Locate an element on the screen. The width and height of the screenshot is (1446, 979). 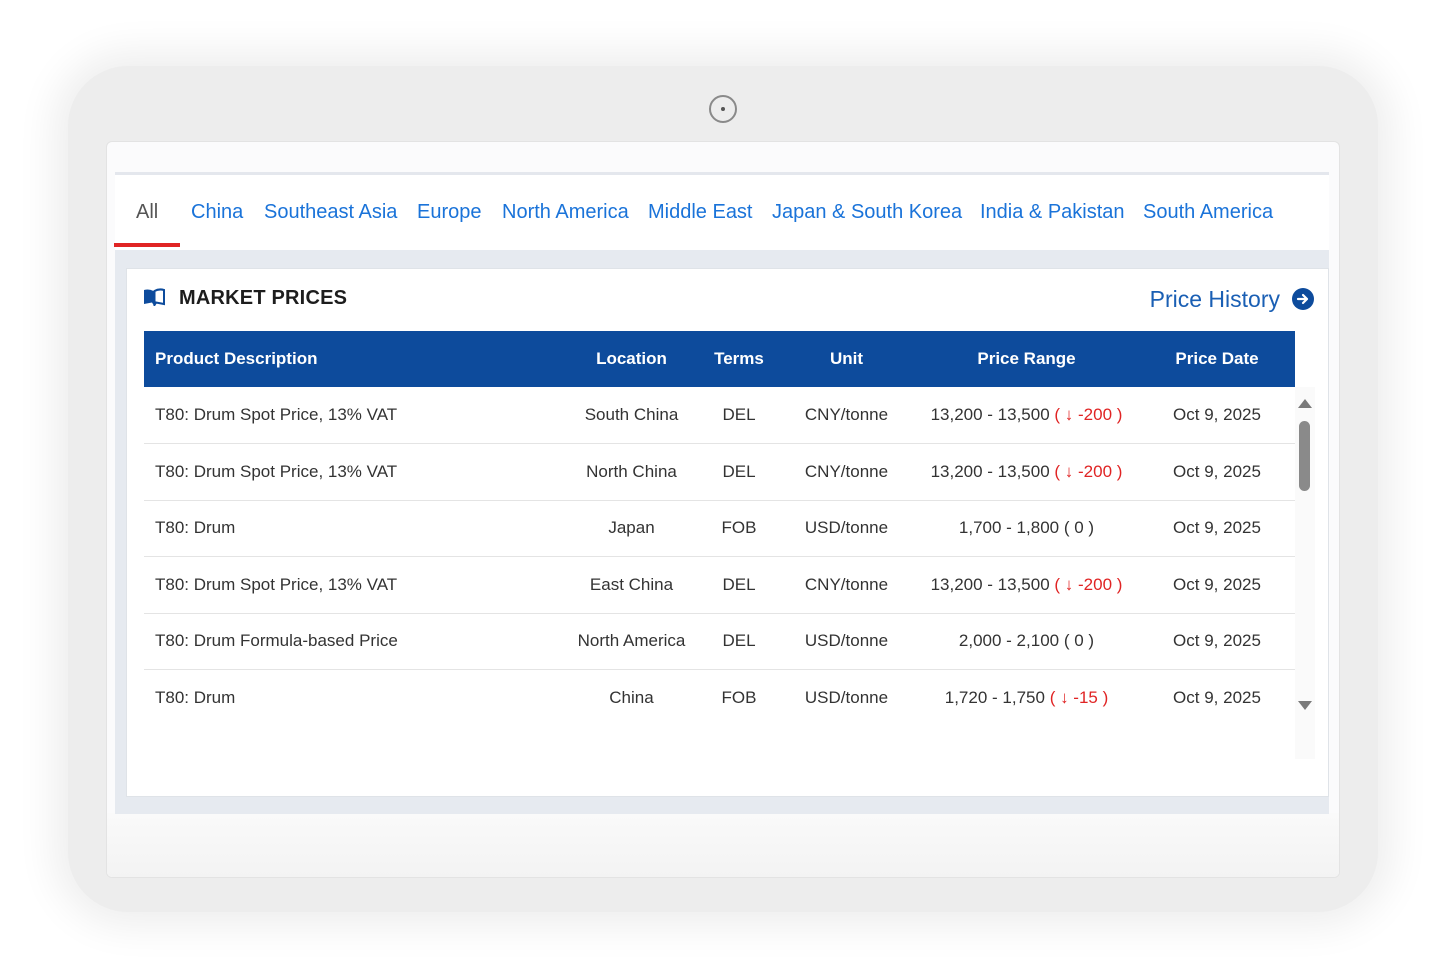
location-cell: China is located at coordinates (631, 697).